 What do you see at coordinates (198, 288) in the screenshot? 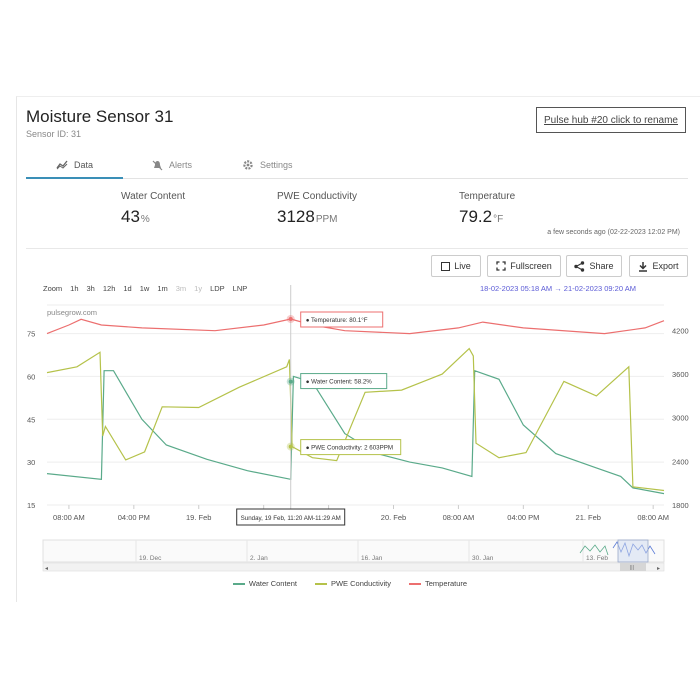
I see `zoom-1y: 1y` at bounding box center [198, 288].